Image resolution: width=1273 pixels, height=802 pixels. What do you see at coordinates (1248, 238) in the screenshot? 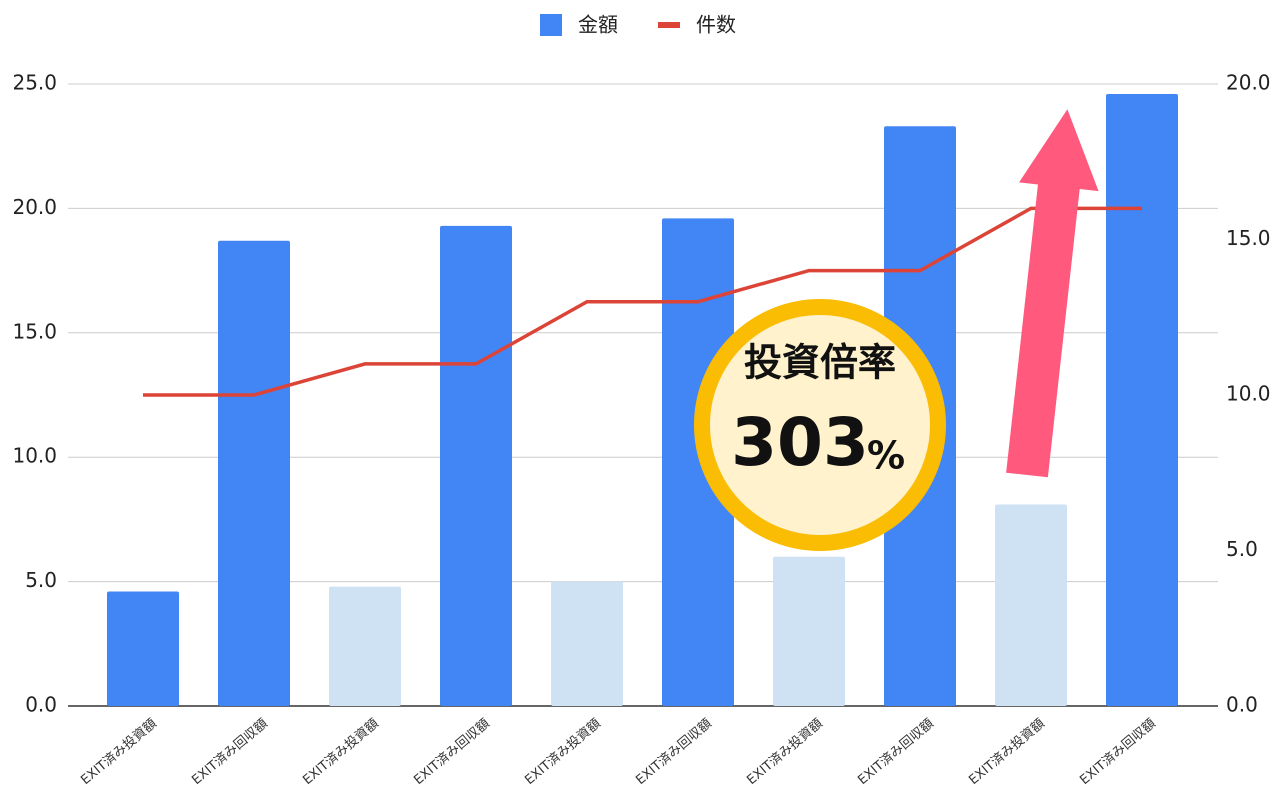
I see `y2-tick-label: 15.0` at bounding box center [1248, 238].